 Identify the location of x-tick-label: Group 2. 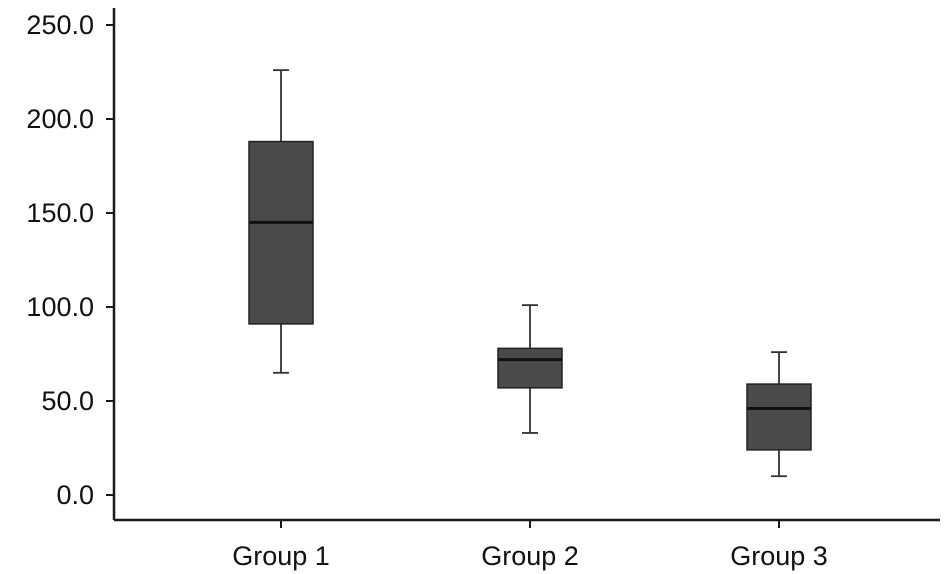
(530, 556).